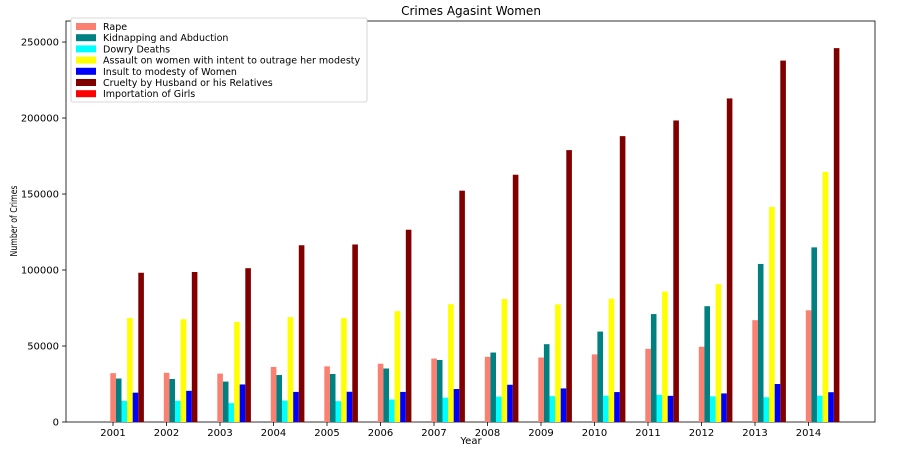  I want to click on bar-insult-to-modesty-of-women-2003, so click(243, 403).